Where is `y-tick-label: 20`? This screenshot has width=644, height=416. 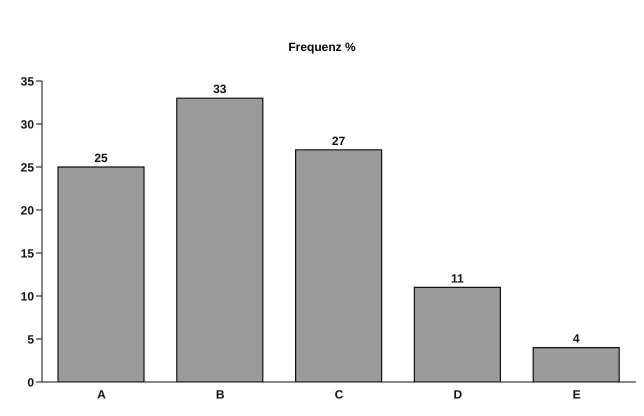
y-tick-label: 20 is located at coordinates (27, 210).